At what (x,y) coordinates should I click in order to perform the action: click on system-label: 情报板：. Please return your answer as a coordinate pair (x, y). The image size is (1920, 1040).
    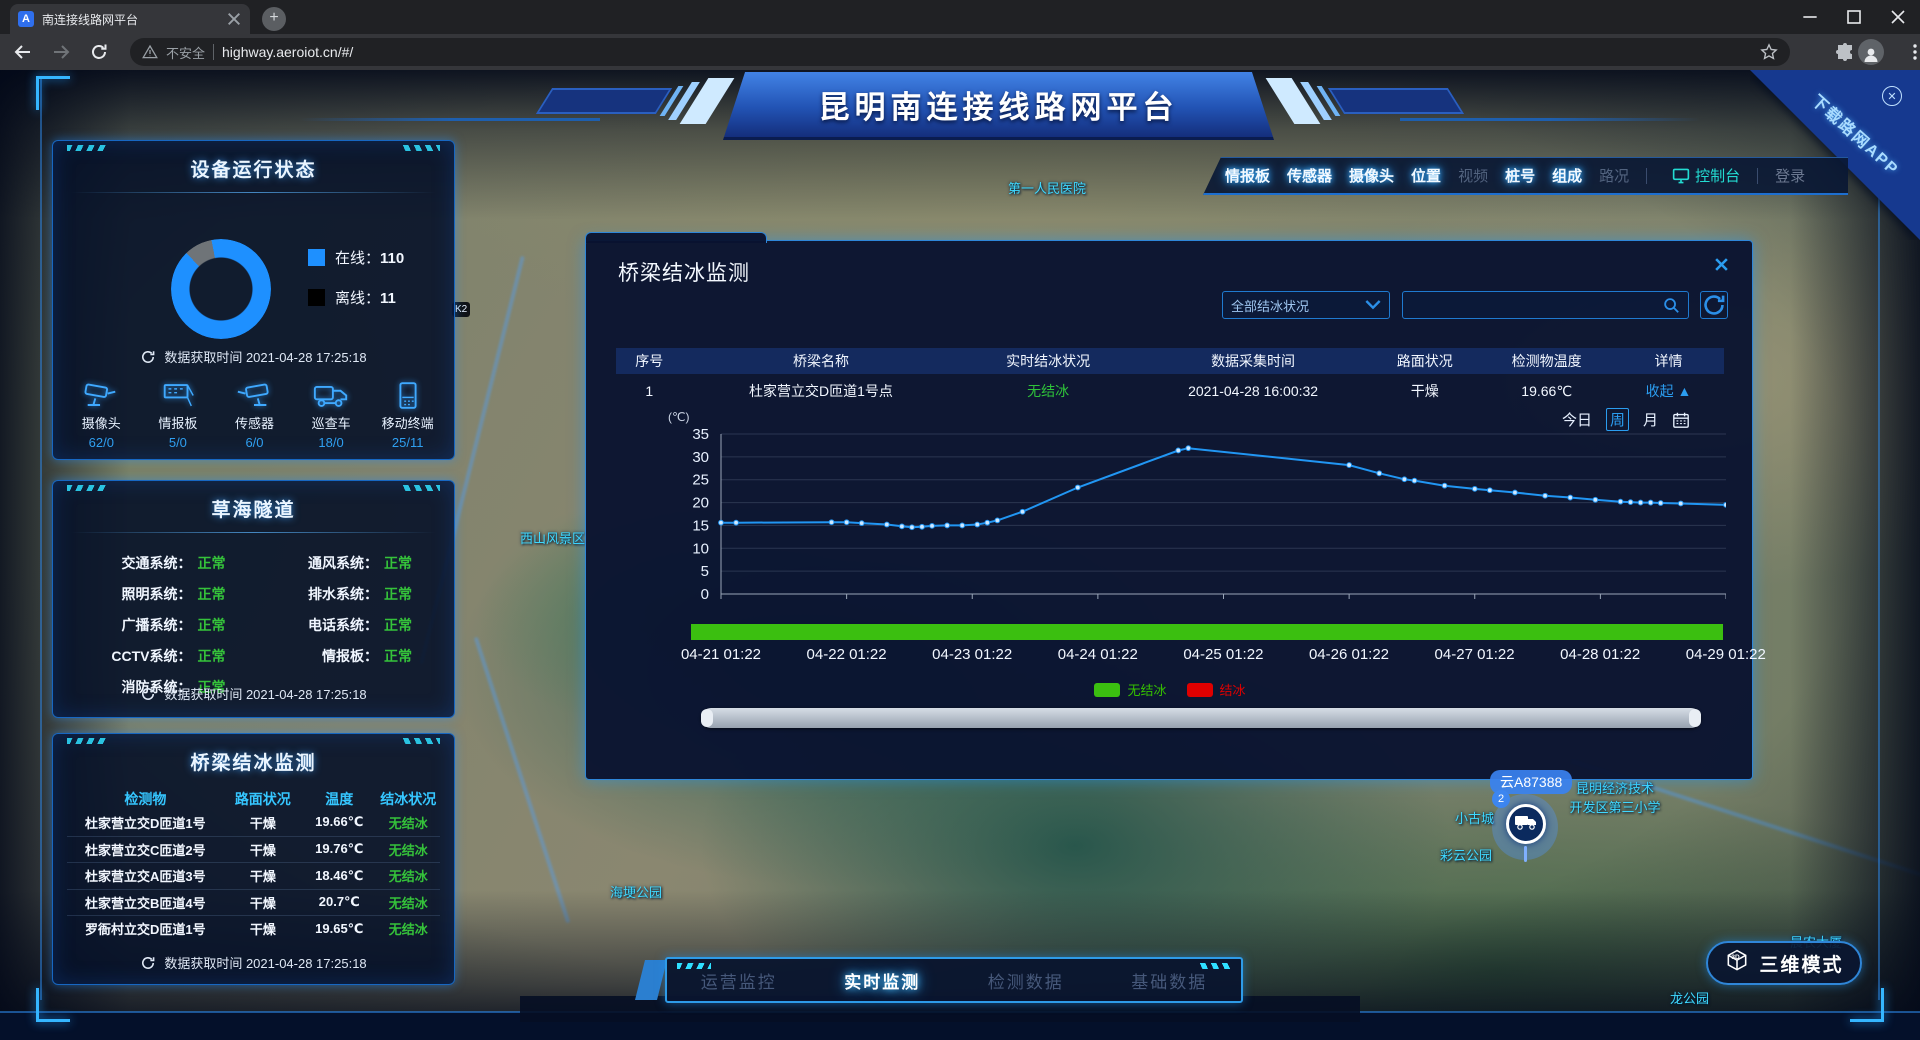
    Looking at the image, I should click on (350, 656).